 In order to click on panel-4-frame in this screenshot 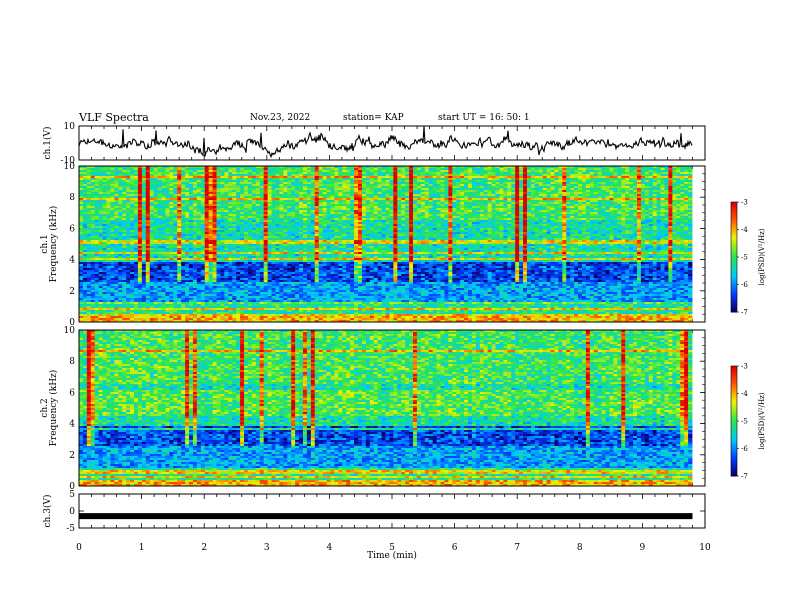, I will do `click(392, 511)`.